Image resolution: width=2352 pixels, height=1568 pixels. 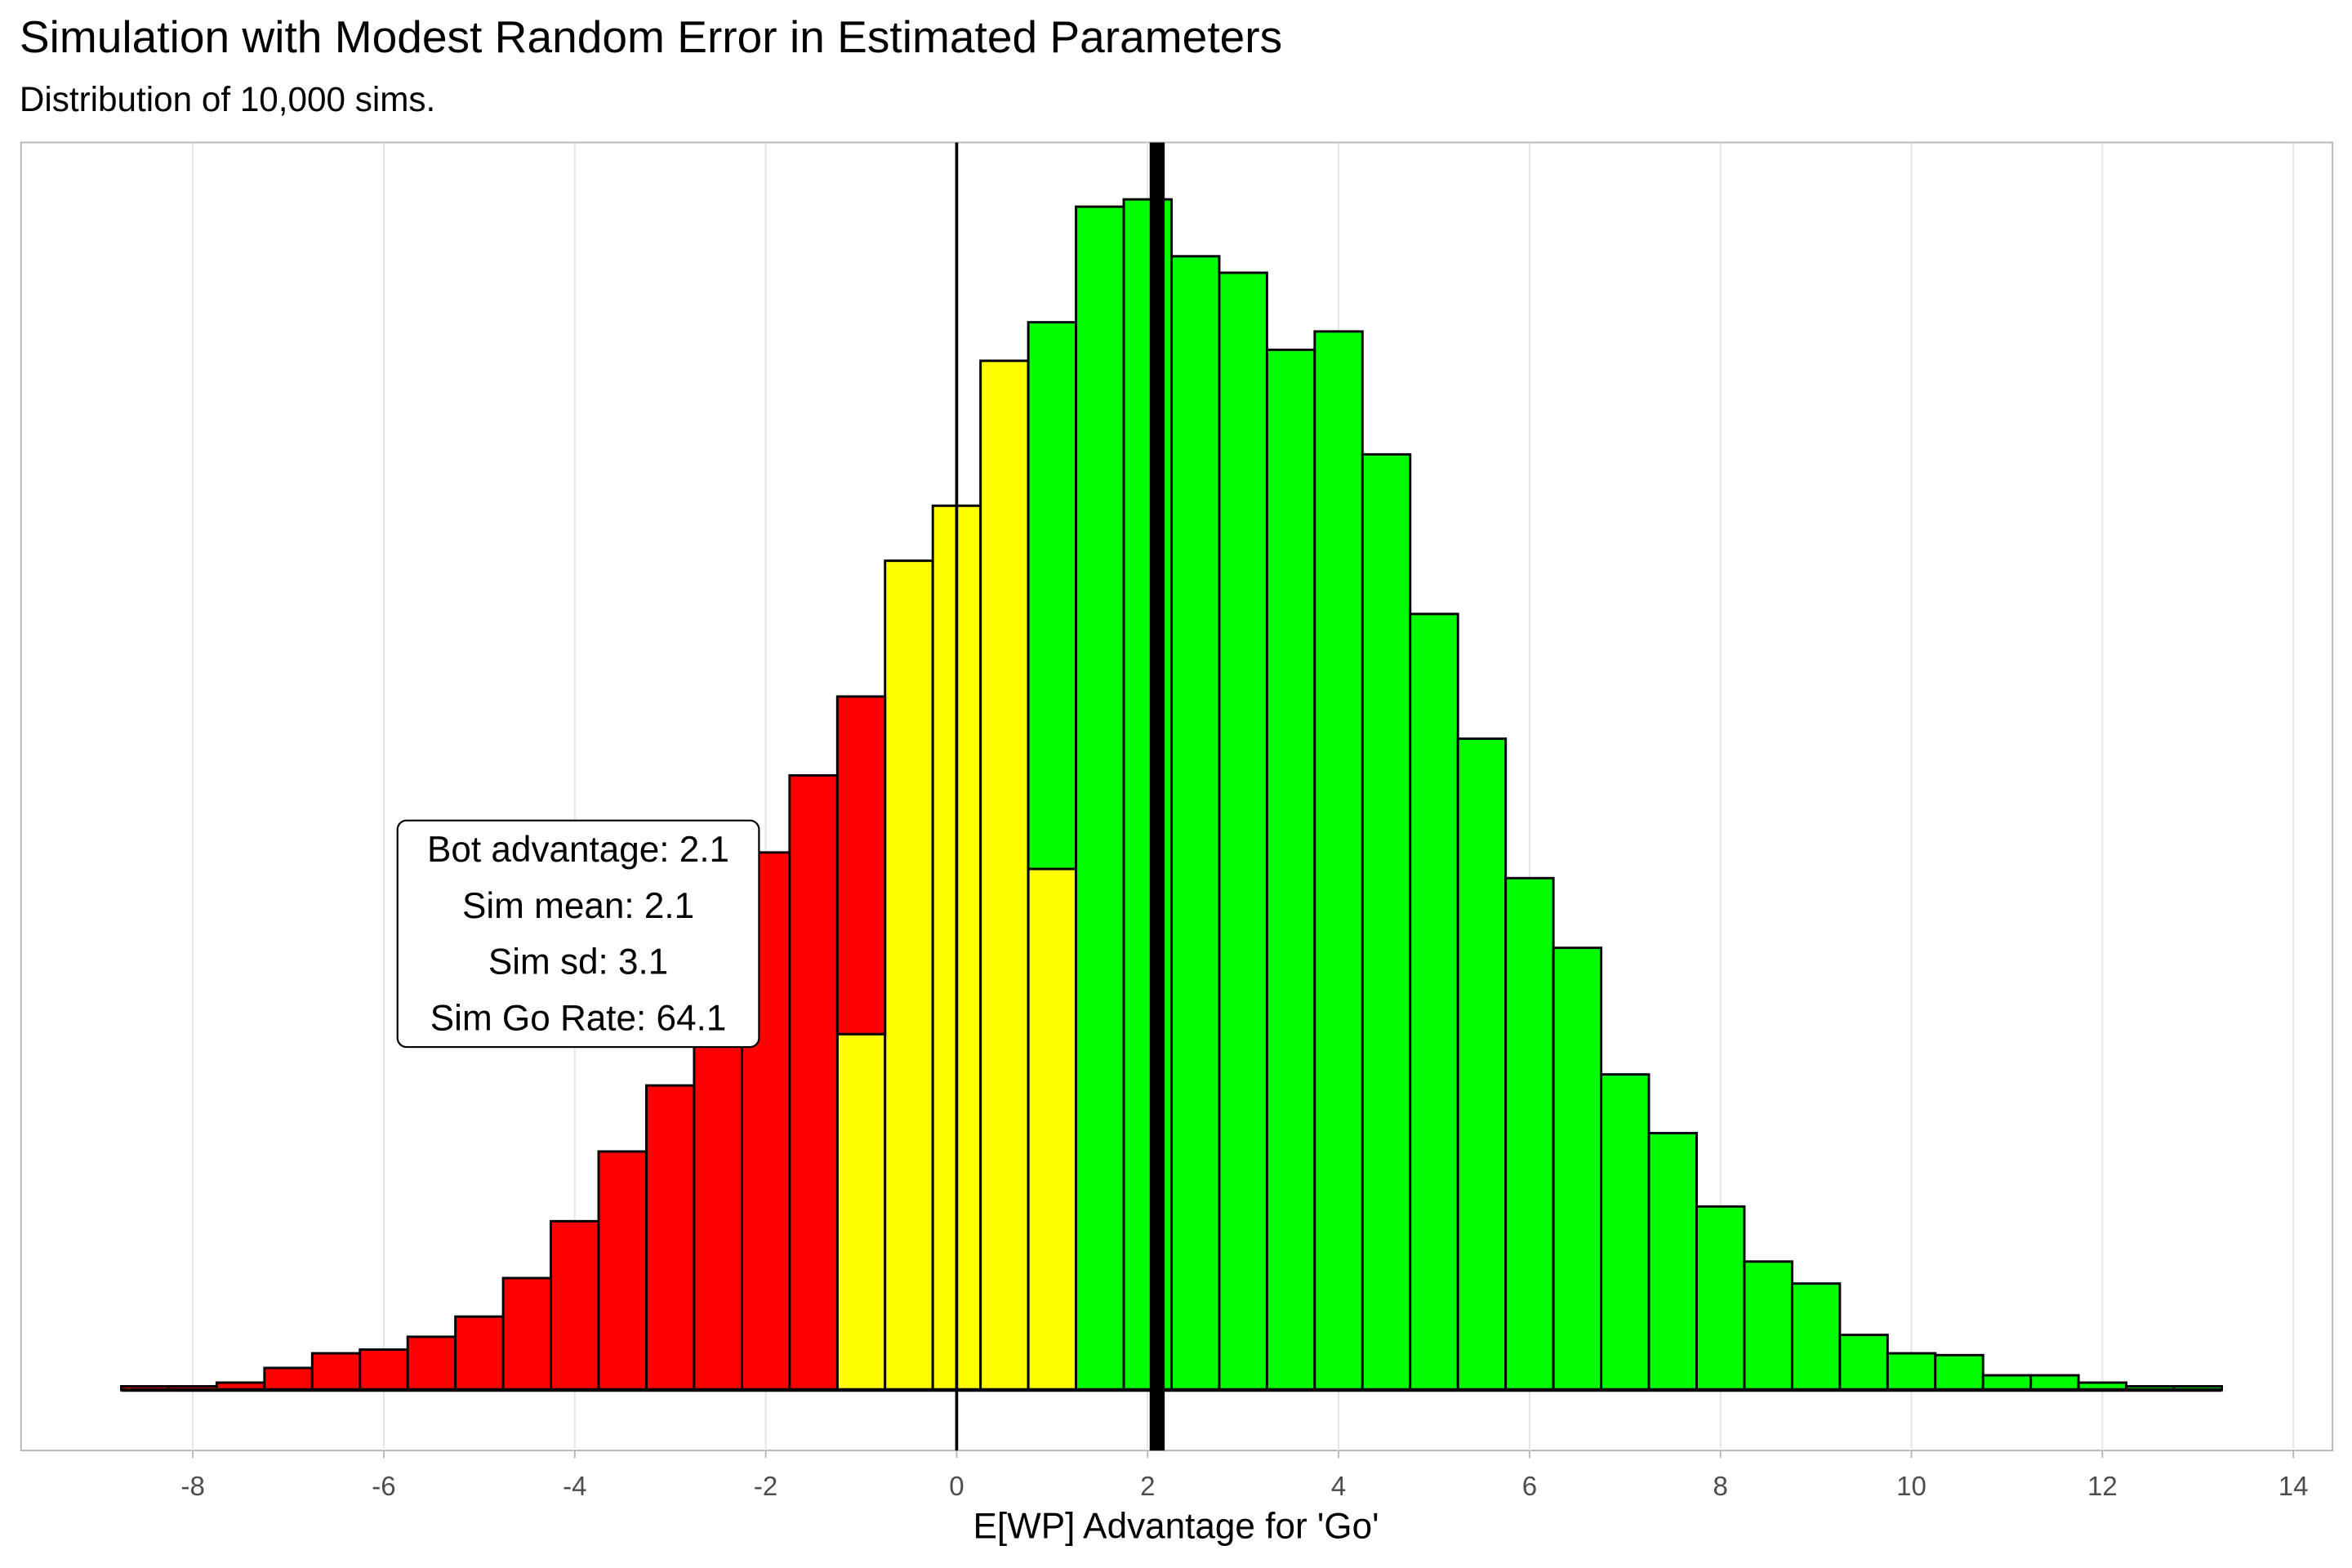 What do you see at coordinates (383, 1487) in the screenshot?
I see `x-tick-label: -6` at bounding box center [383, 1487].